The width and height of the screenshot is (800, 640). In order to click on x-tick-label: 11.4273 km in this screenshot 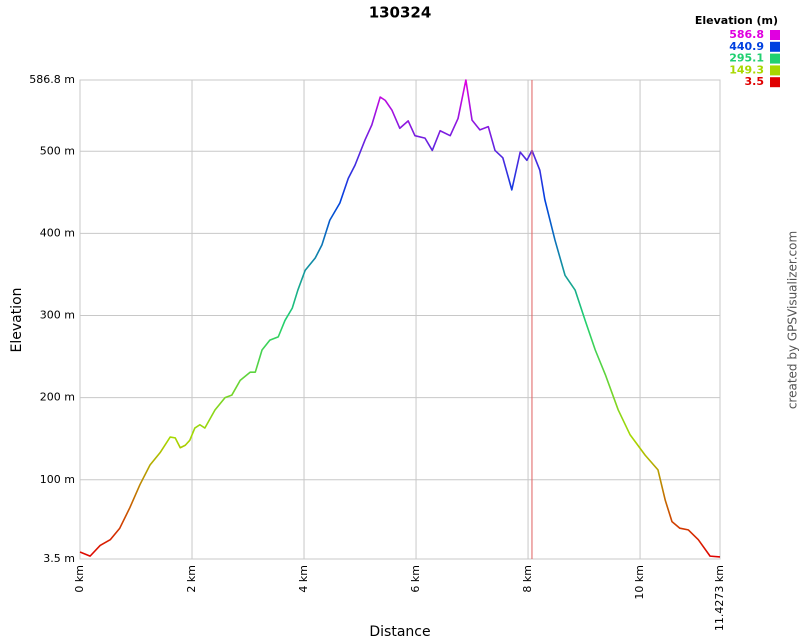, I will do `click(719, 598)`.